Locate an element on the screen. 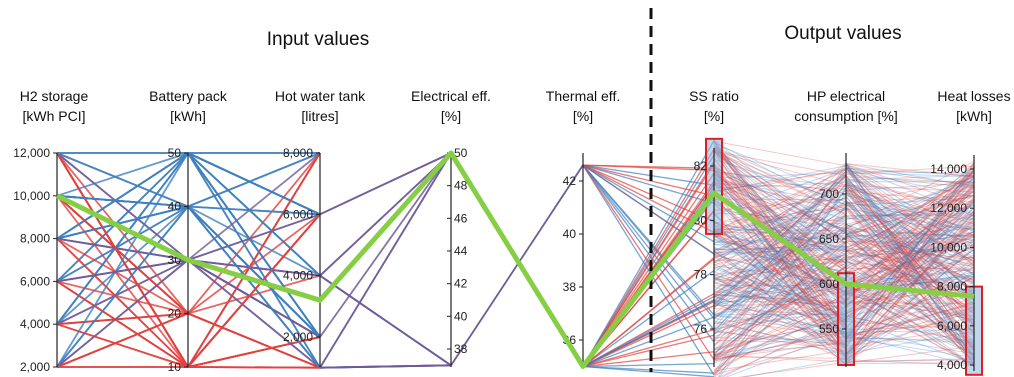 The width and height of the screenshot is (1014, 377). tick-label: 8,000 is located at coordinates (298, 153).